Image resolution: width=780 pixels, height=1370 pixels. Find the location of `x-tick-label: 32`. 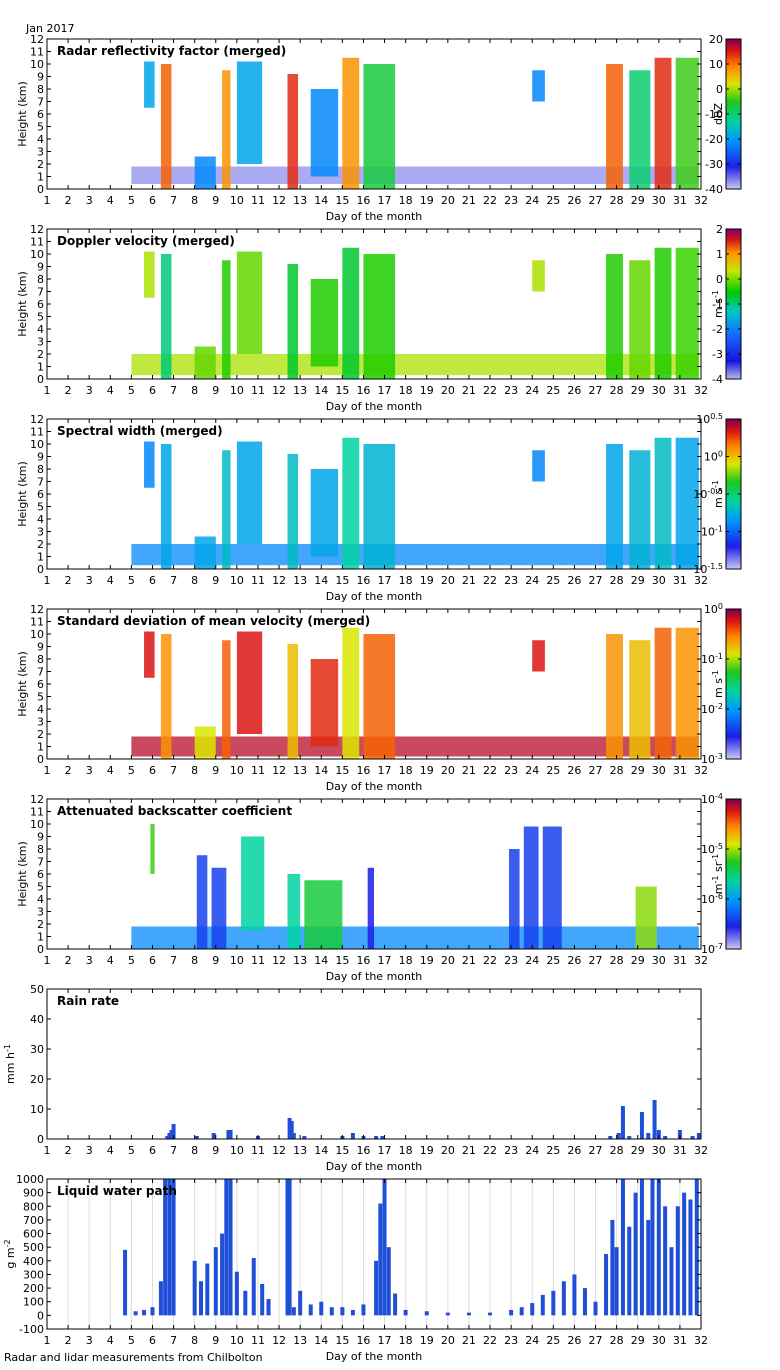

x-tick-label: 32 is located at coordinates (701, 200).